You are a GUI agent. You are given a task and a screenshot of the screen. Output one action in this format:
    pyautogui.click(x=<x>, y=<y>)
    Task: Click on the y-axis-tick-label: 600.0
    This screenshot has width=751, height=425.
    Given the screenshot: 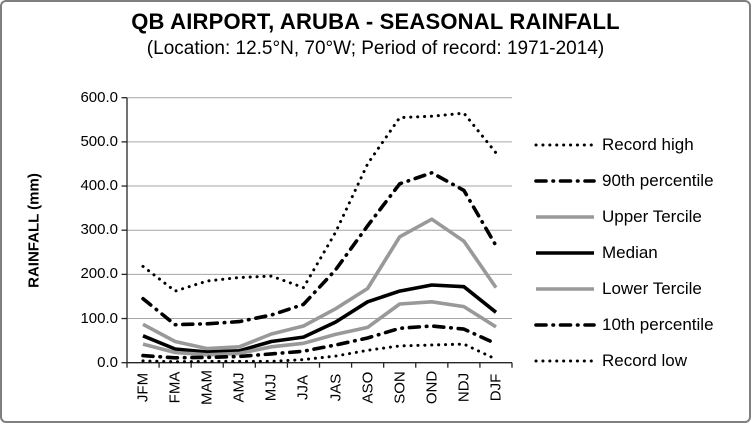 What is the action you would take?
    pyautogui.click(x=99, y=97)
    